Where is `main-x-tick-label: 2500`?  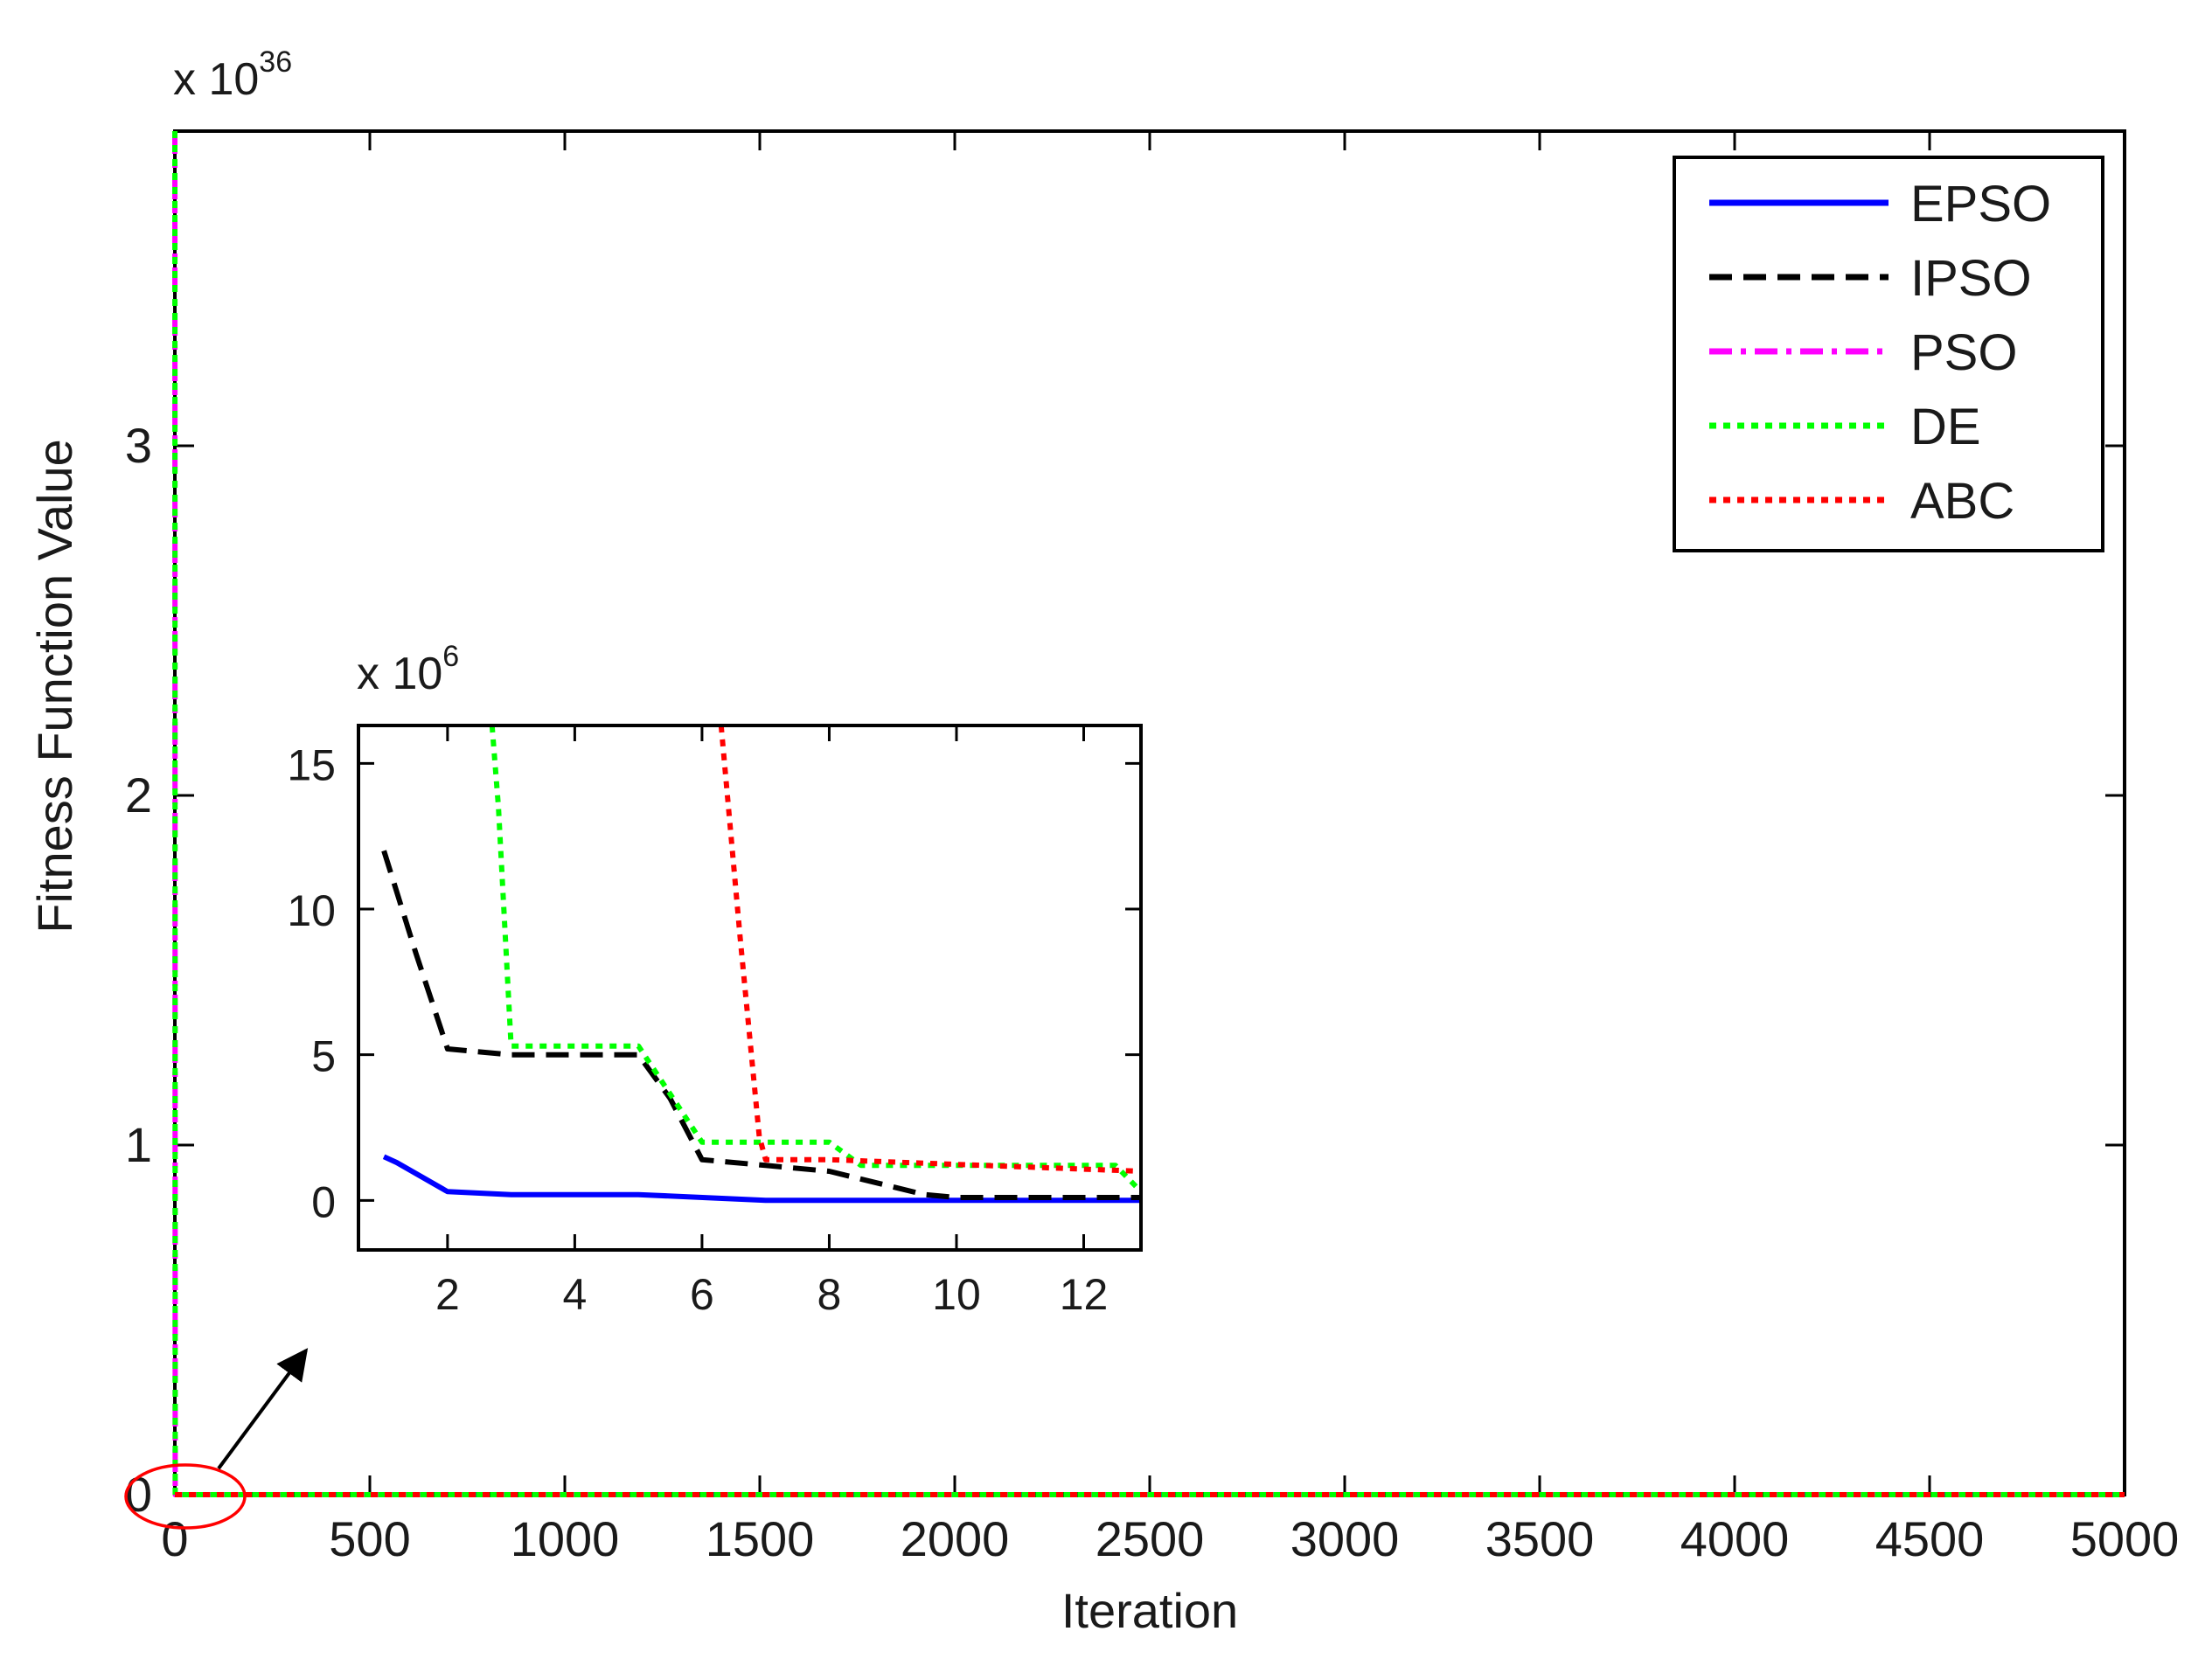 main-x-tick-label: 2500 is located at coordinates (1150, 1538).